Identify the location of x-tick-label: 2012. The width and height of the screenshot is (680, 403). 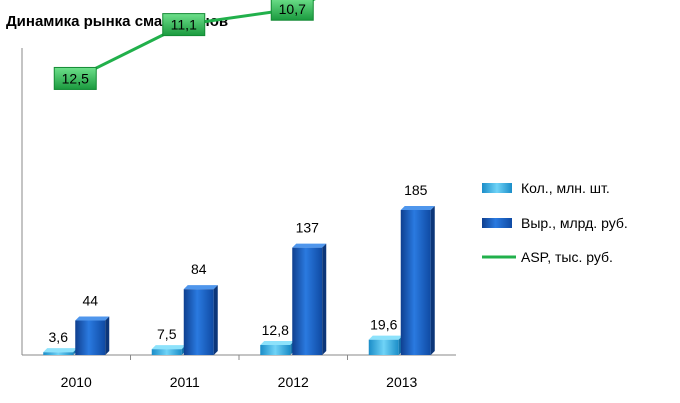
(293, 382).